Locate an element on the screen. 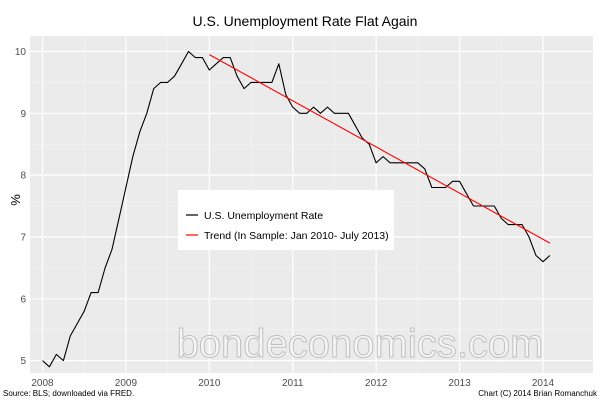 The image size is (600, 400). x-tick-label: 2010 is located at coordinates (209, 383).